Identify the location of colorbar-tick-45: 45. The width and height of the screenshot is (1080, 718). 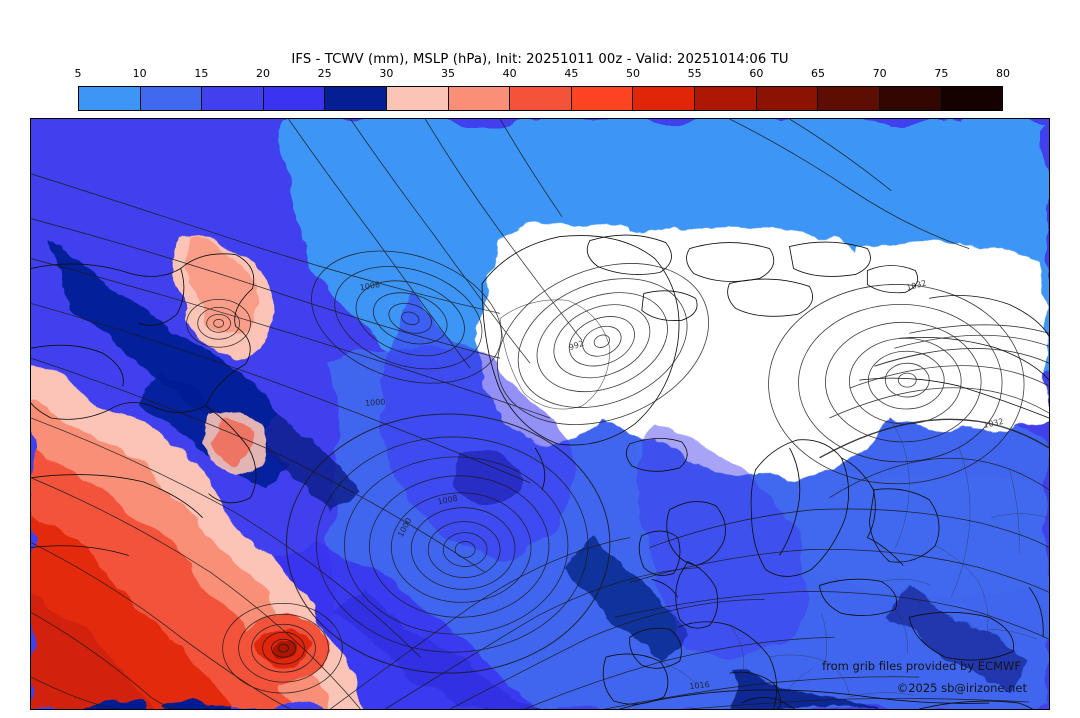
(571, 73).